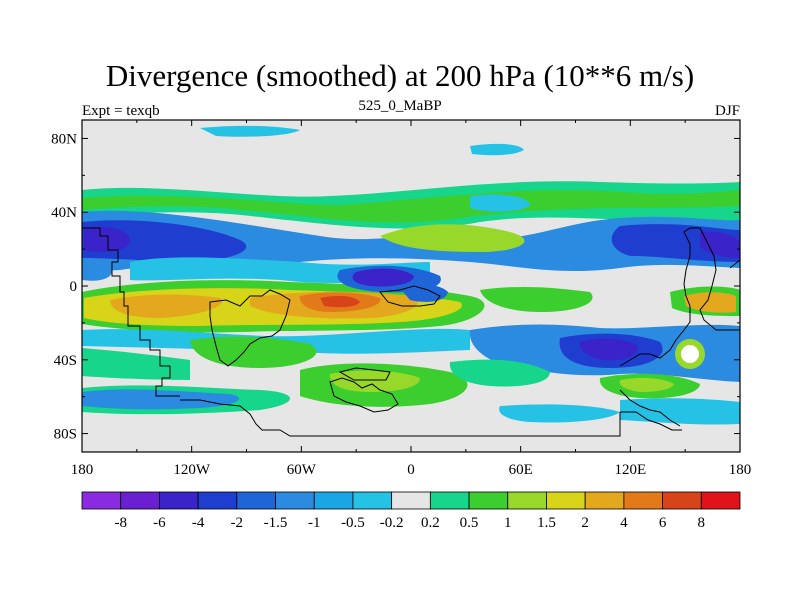 This screenshot has width=800, height=600. I want to click on x-tick-label: 60E, so click(521, 470).